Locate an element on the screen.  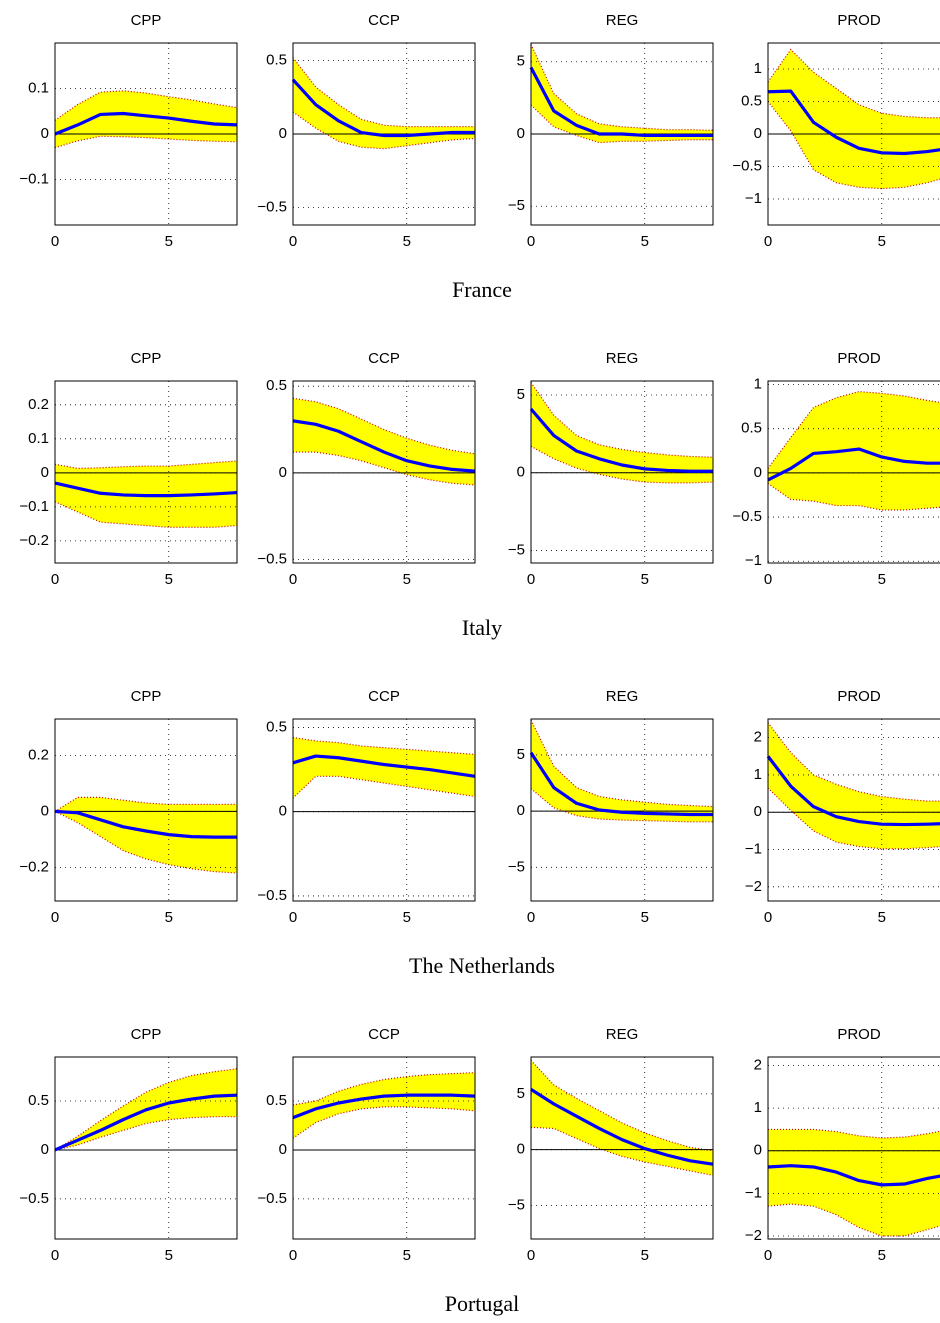
country-caption: Italy is located at coordinates (482, 627).